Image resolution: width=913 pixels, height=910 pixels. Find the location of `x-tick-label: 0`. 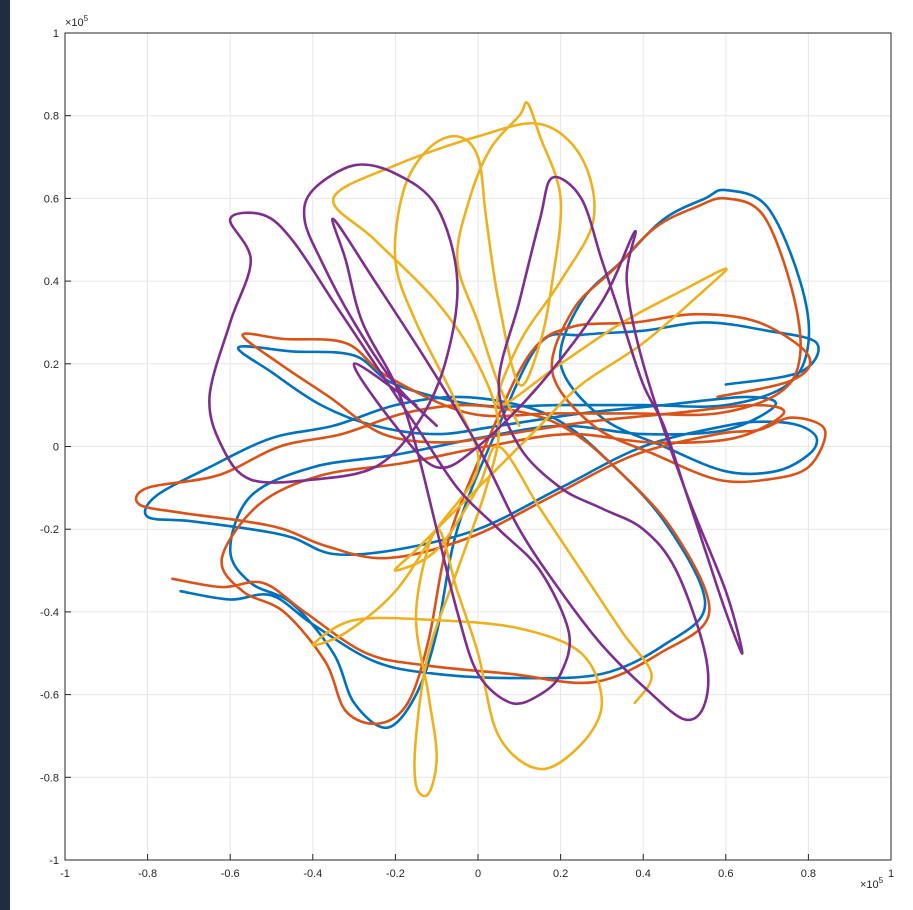

x-tick-label: 0 is located at coordinates (478, 874).